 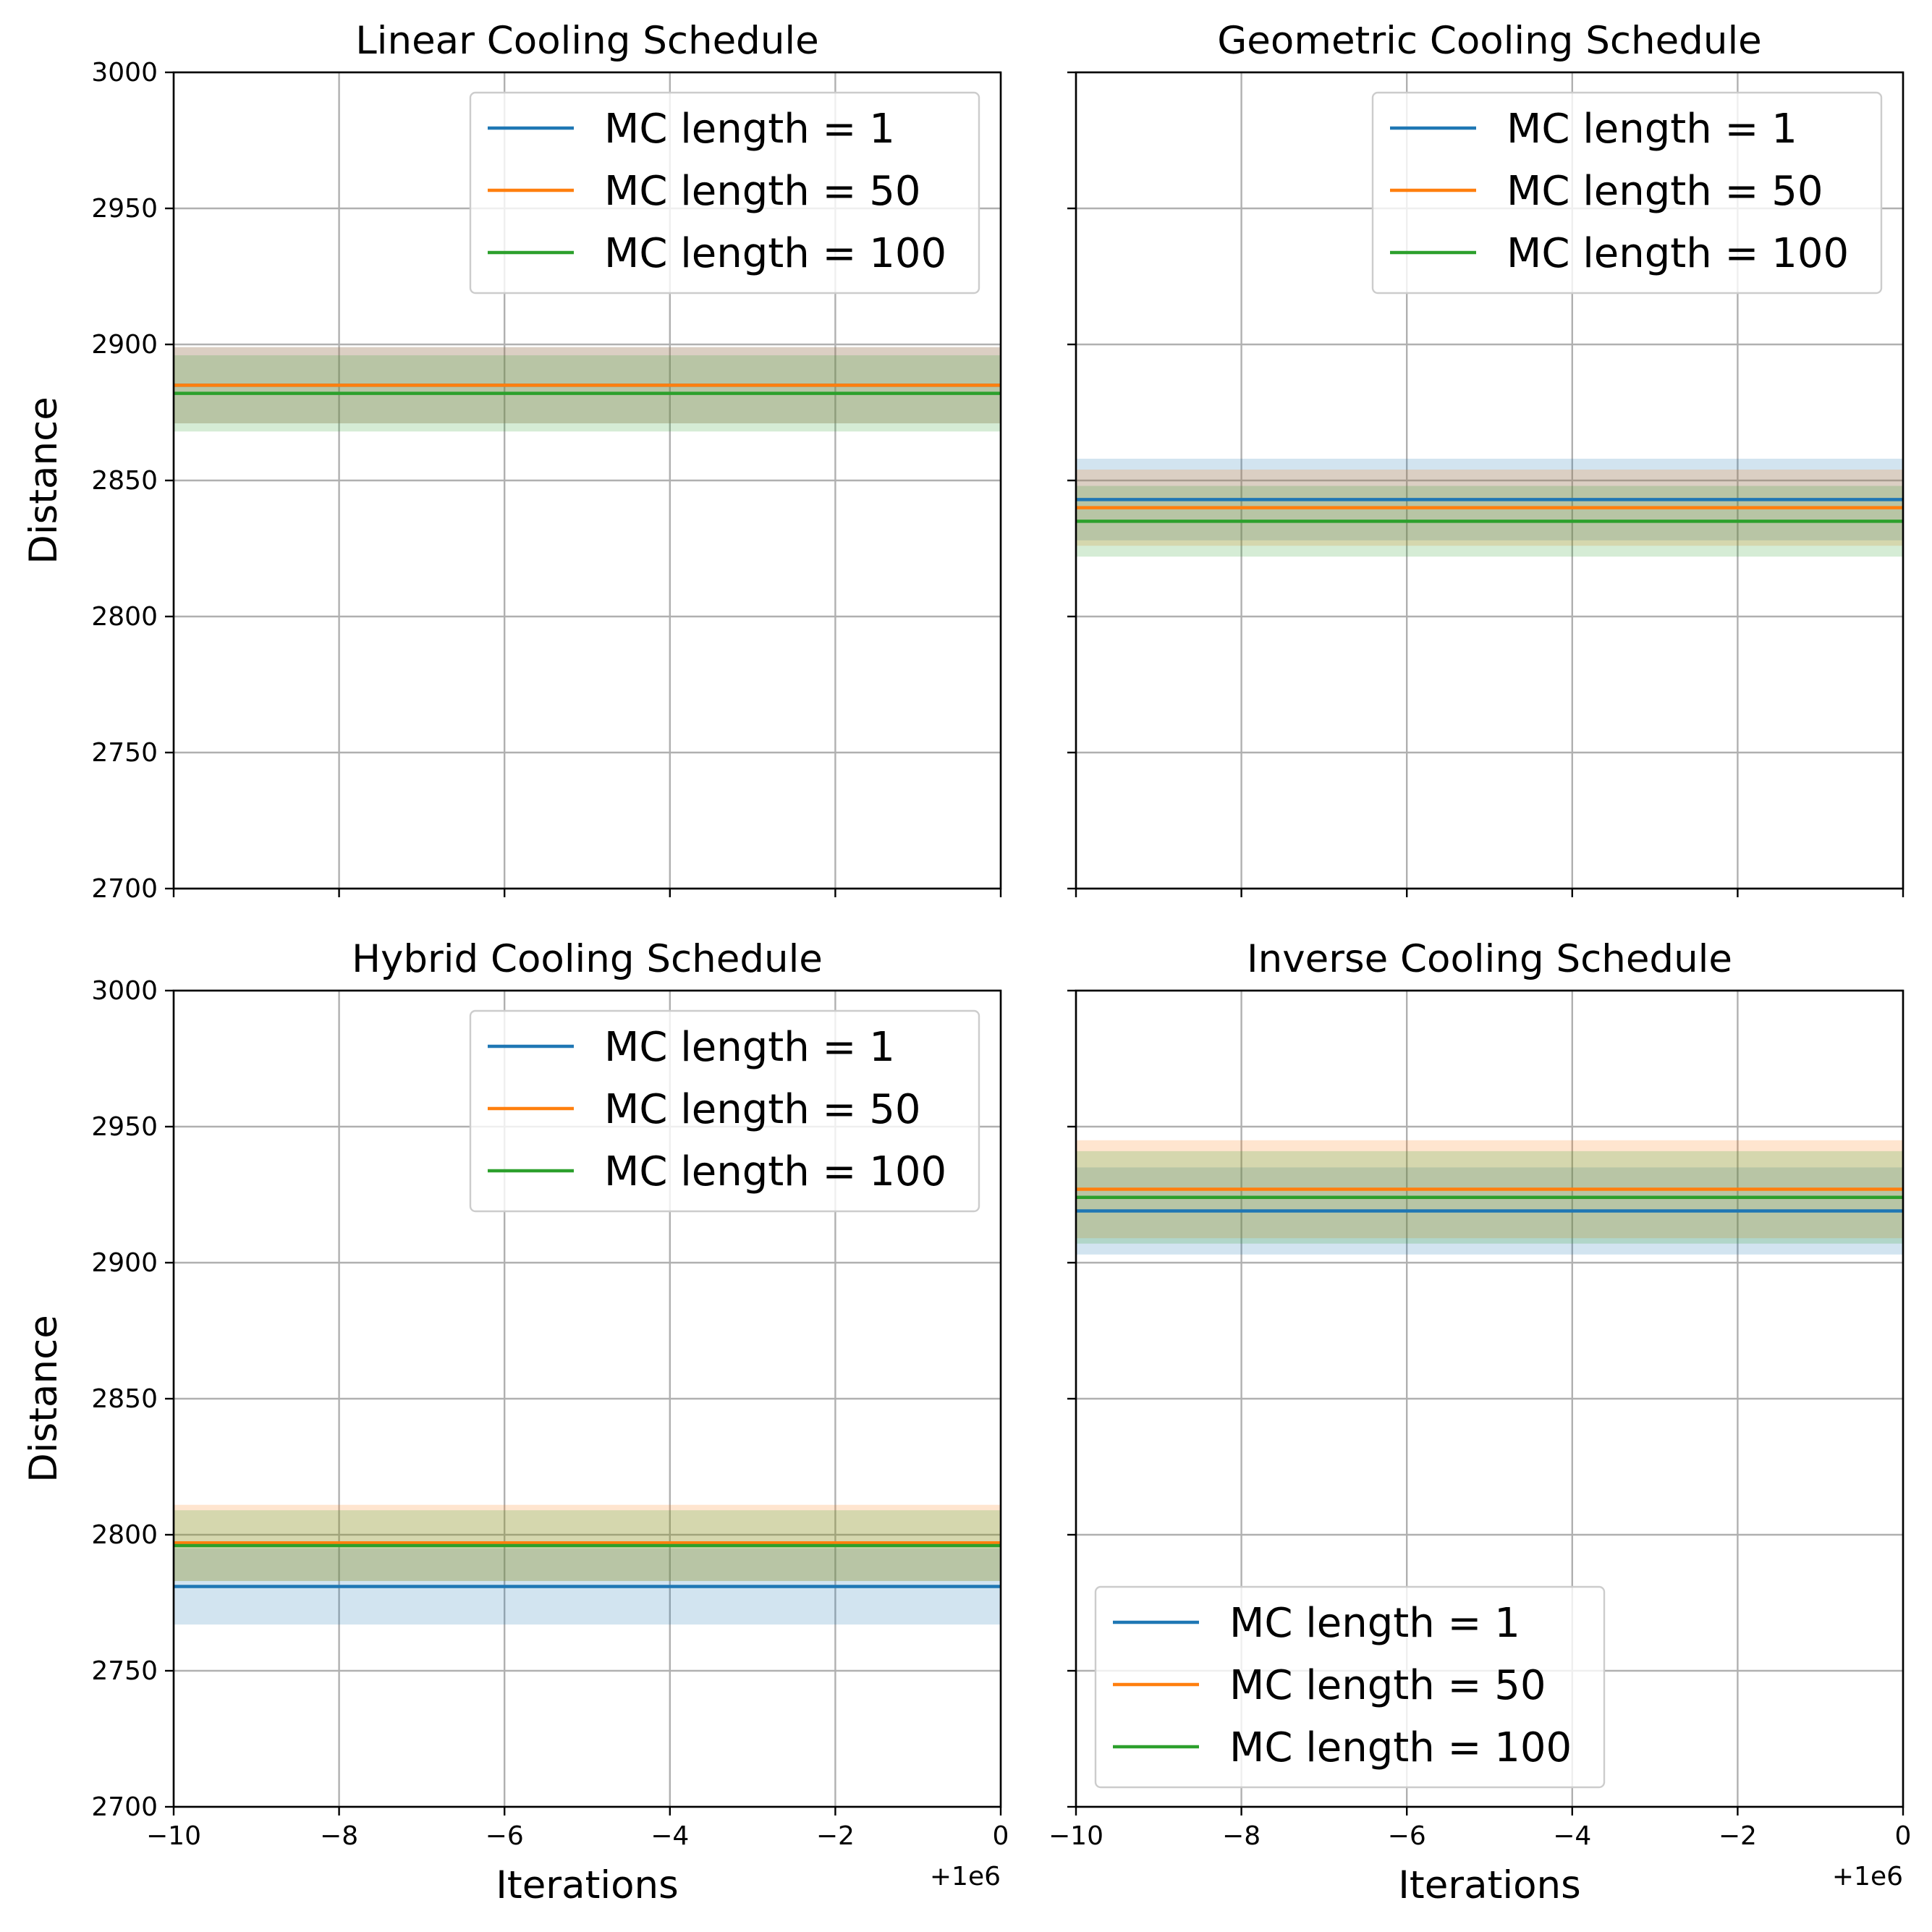 What do you see at coordinates (1489, 41) in the screenshot?
I see `chart-title: Geometric Cooling Schedule` at bounding box center [1489, 41].